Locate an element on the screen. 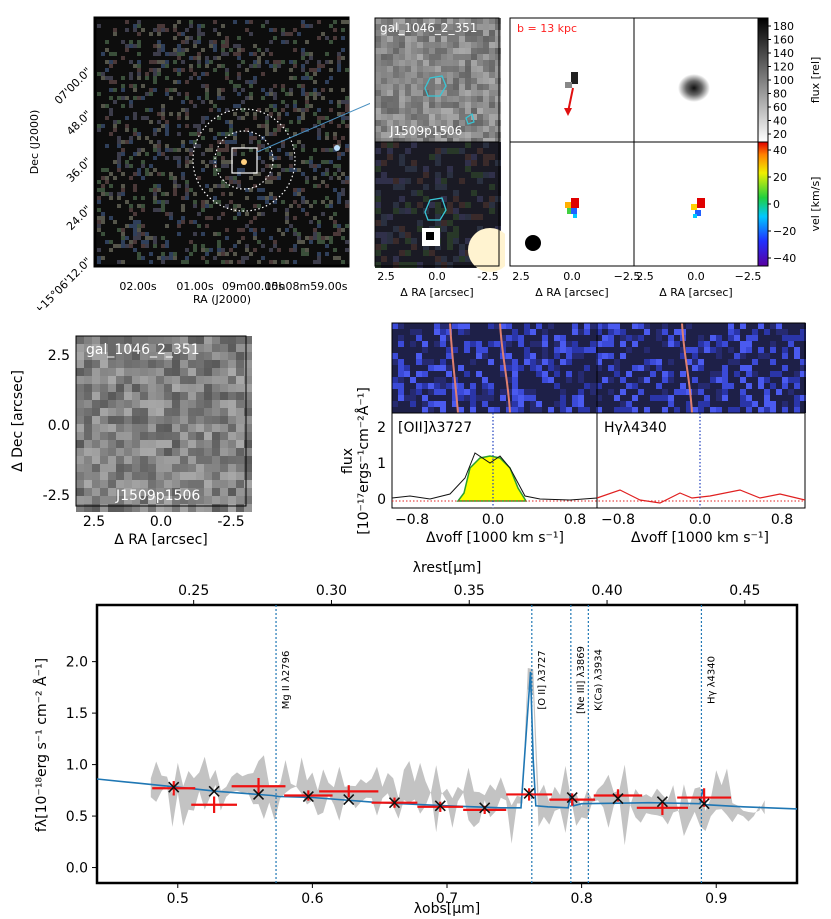  cutout-top-label: gal_1046_2_351 is located at coordinates (143, 350).